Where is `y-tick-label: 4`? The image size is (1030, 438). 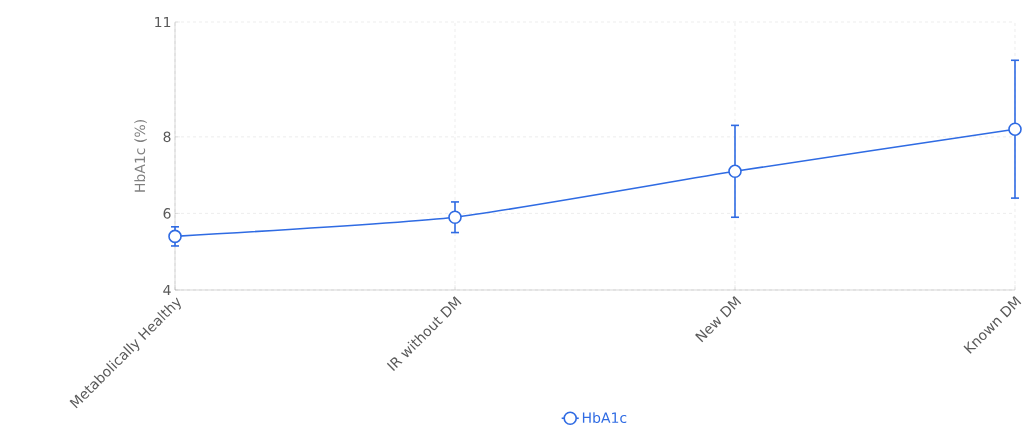 y-tick-label: 4 is located at coordinates (167, 290).